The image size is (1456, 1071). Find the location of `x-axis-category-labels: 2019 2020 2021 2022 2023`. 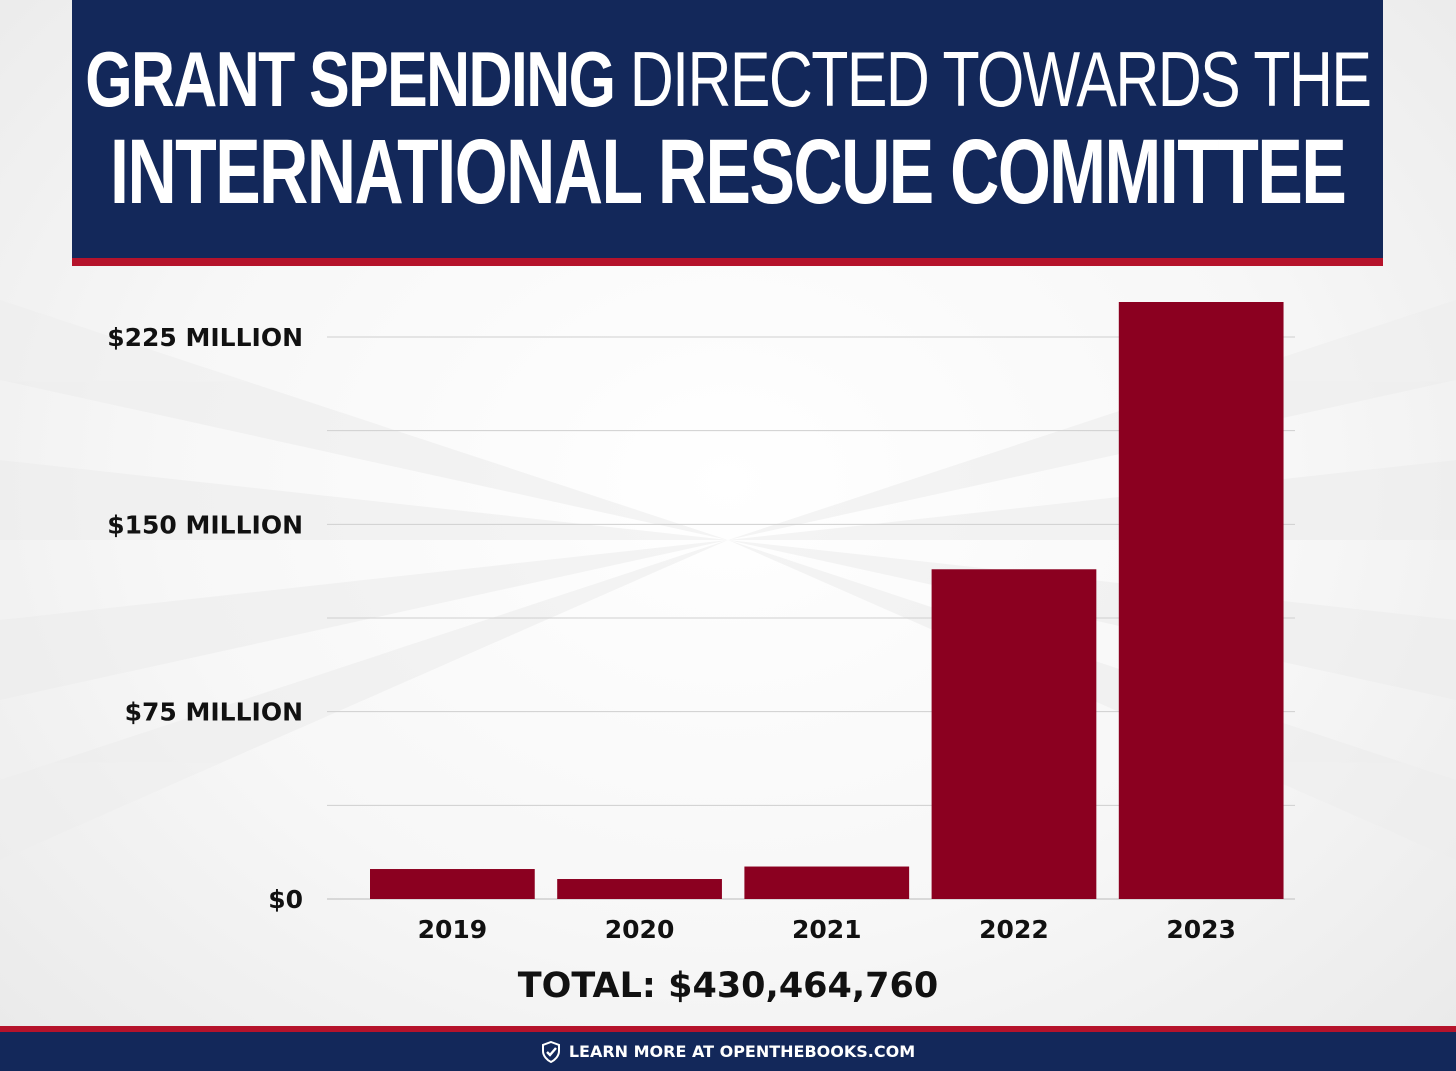

x-axis-category-labels: 2019 2020 2021 2022 2023 is located at coordinates (827, 929).